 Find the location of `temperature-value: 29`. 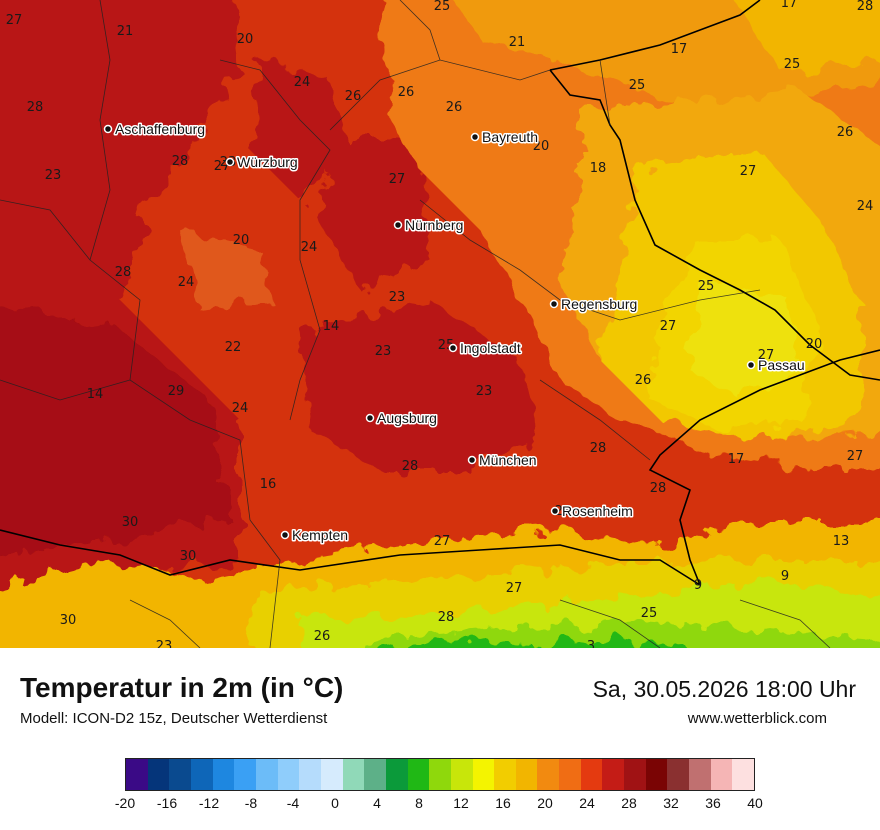

temperature-value: 29 is located at coordinates (176, 391).